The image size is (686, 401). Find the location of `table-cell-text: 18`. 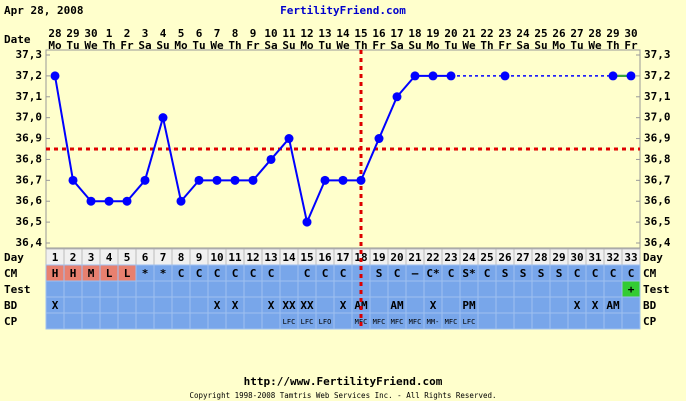

table-cell-text: 18 is located at coordinates (360, 257).